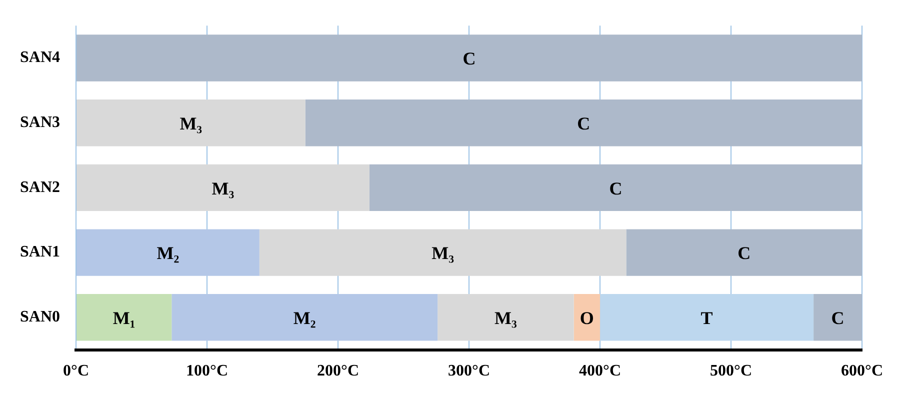 This screenshot has width=903, height=405. What do you see at coordinates (338, 371) in the screenshot?
I see `x-tick-label: 200°C` at bounding box center [338, 371].